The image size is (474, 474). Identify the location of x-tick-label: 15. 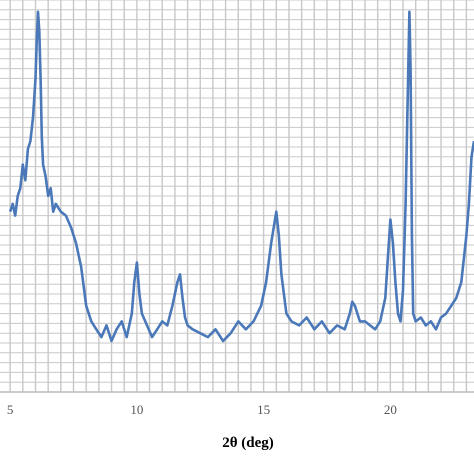
(263, 409).